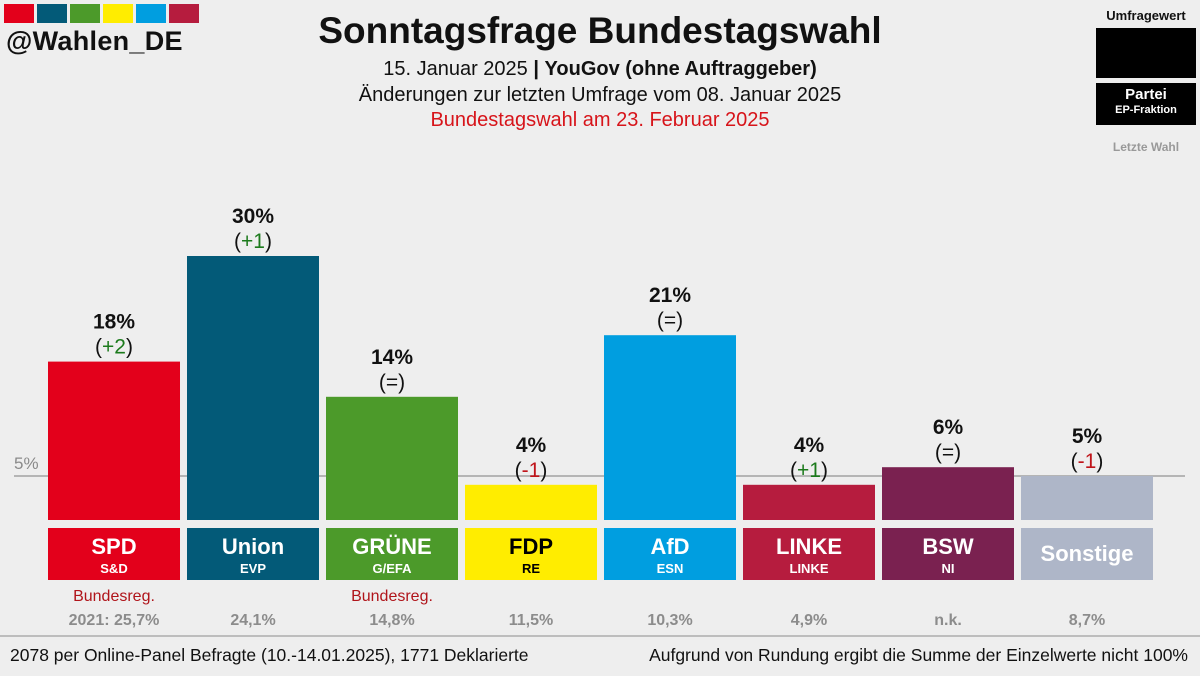  What do you see at coordinates (392, 458) in the screenshot?
I see `bar-grüne` at bounding box center [392, 458].